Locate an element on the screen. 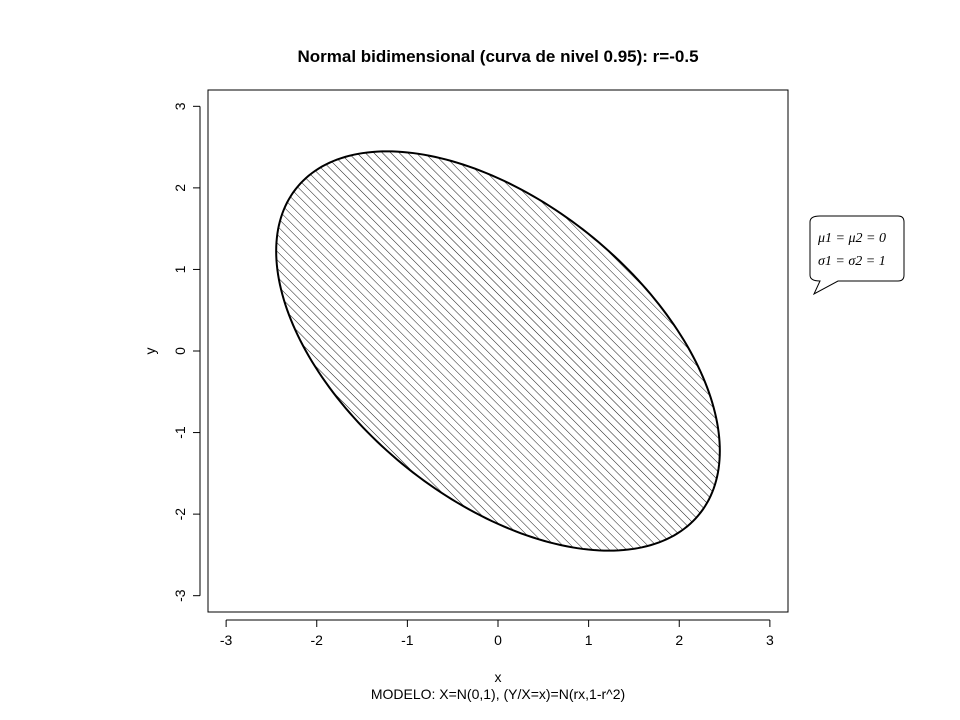  x-tick-label: -3 is located at coordinates (226, 640).